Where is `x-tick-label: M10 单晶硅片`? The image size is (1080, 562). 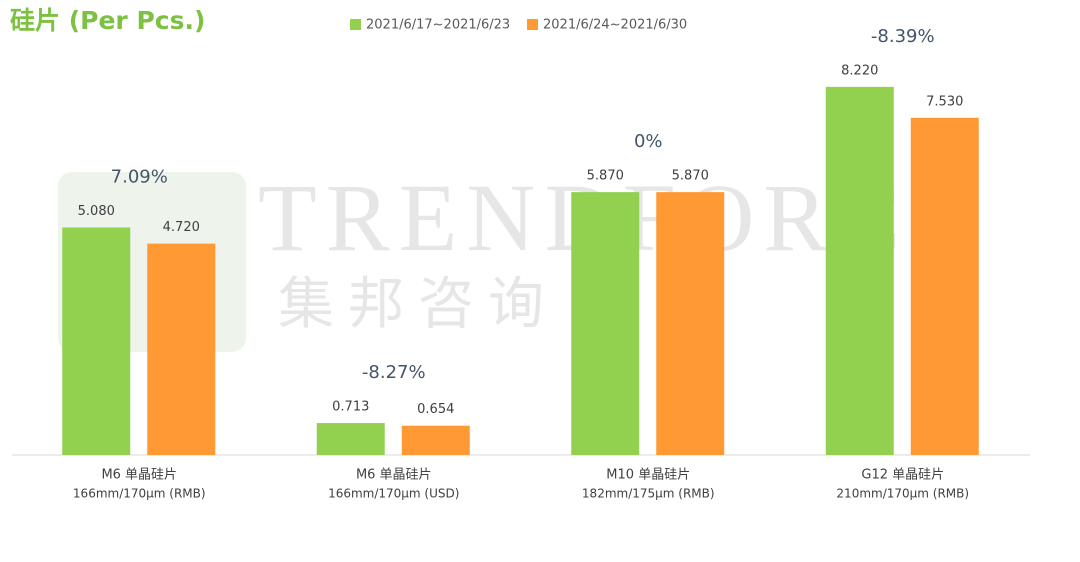 x-tick-label: M10 单晶硅片 is located at coordinates (648, 475).